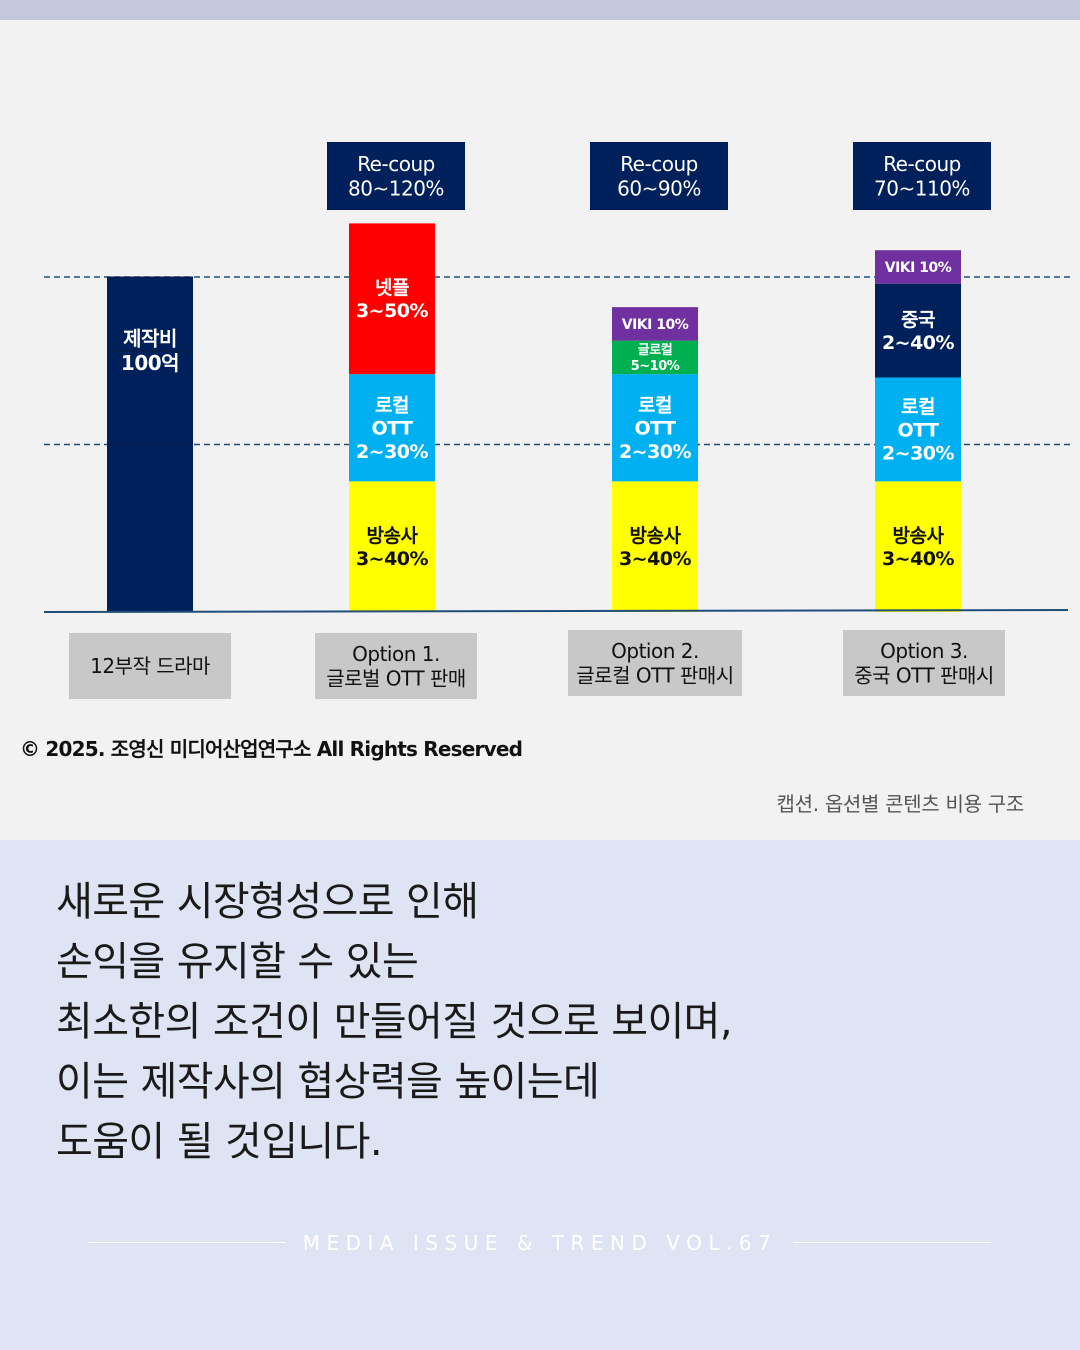 This screenshot has height=1350, width=1080. What do you see at coordinates (556, 611) in the screenshot?
I see `x-axis-line` at bounding box center [556, 611].